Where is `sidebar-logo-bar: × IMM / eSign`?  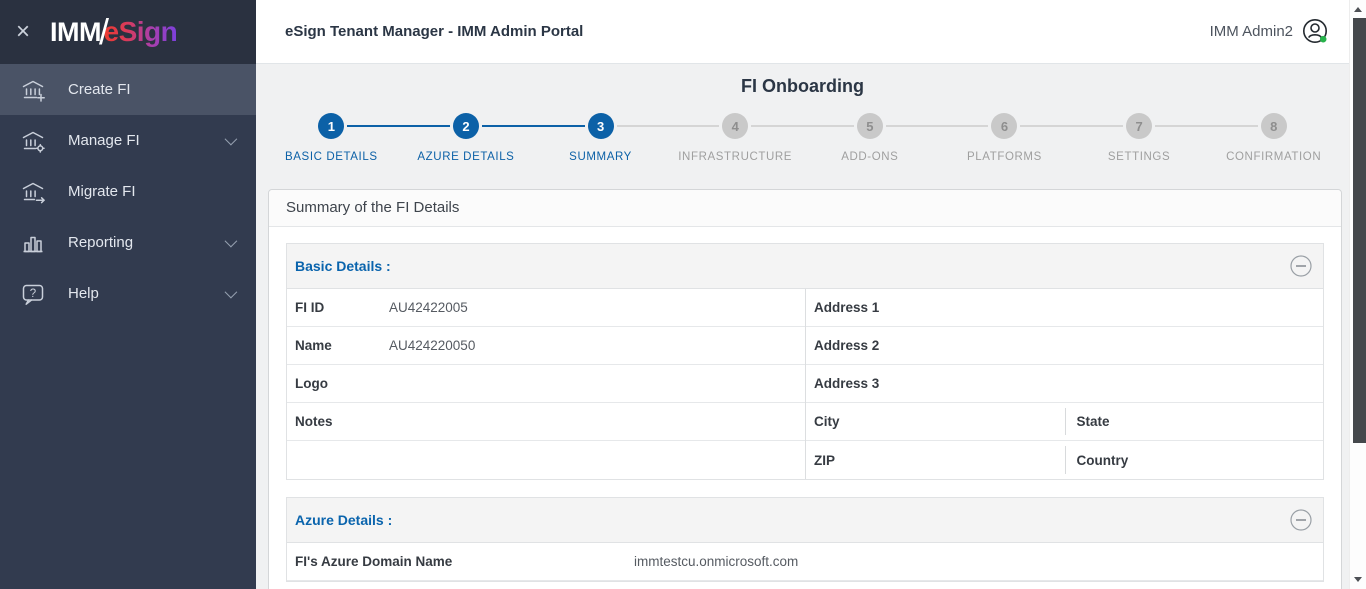 sidebar-logo-bar: × IMM / eSign is located at coordinates (128, 32).